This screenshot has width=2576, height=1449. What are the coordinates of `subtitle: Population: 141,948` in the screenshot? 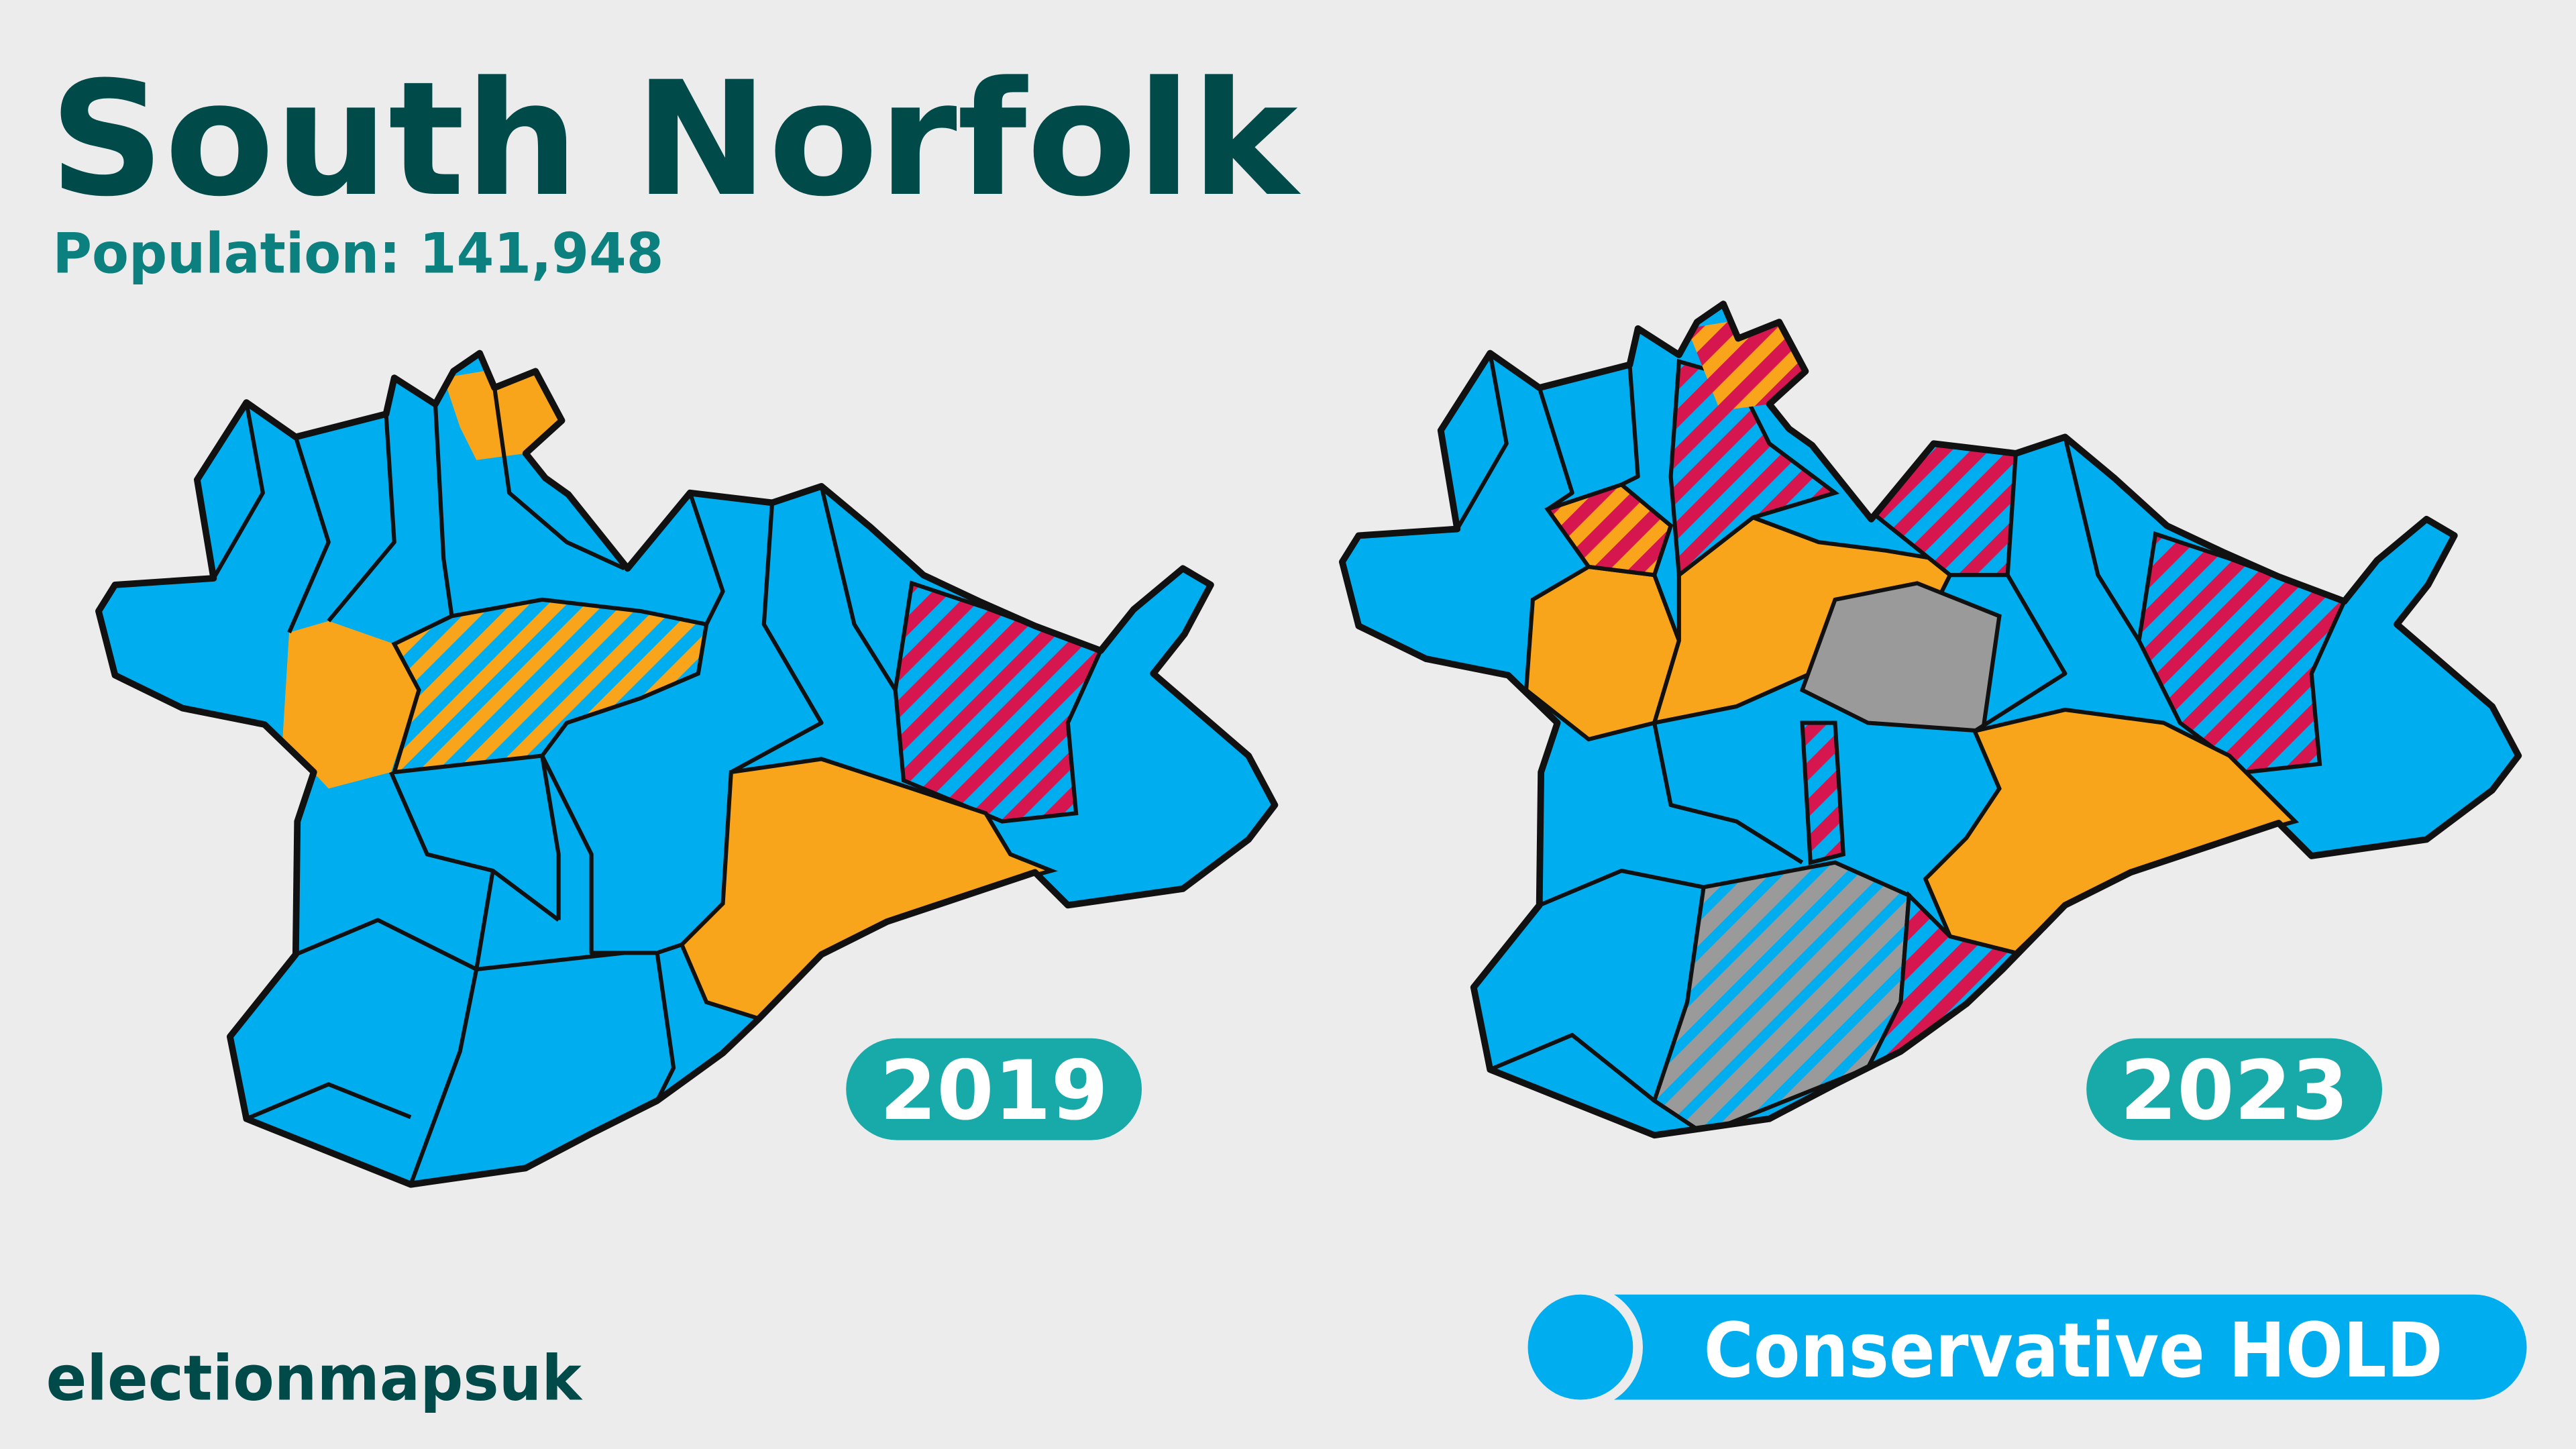 It's located at (357, 253).